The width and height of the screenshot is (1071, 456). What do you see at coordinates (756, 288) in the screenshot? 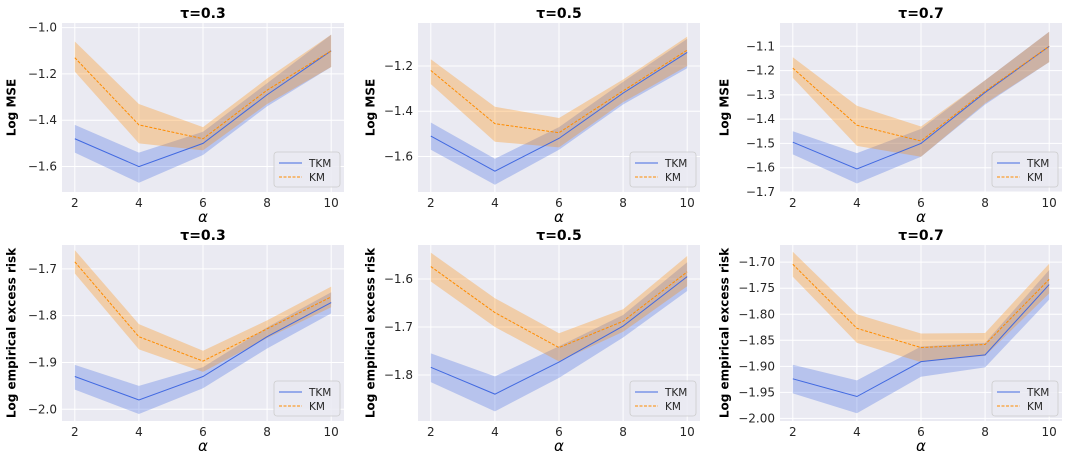
I see `y-tick-label: −1.75` at bounding box center [756, 288].